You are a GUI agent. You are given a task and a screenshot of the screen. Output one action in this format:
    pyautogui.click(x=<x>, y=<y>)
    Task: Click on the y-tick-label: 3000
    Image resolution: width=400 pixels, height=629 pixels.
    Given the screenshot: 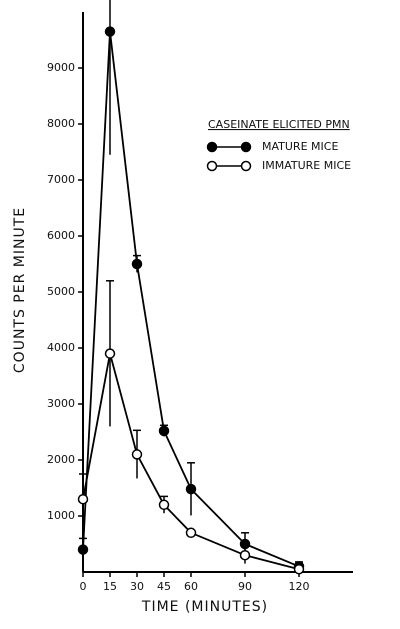 What is the action you would take?
    pyautogui.click(x=61, y=403)
    